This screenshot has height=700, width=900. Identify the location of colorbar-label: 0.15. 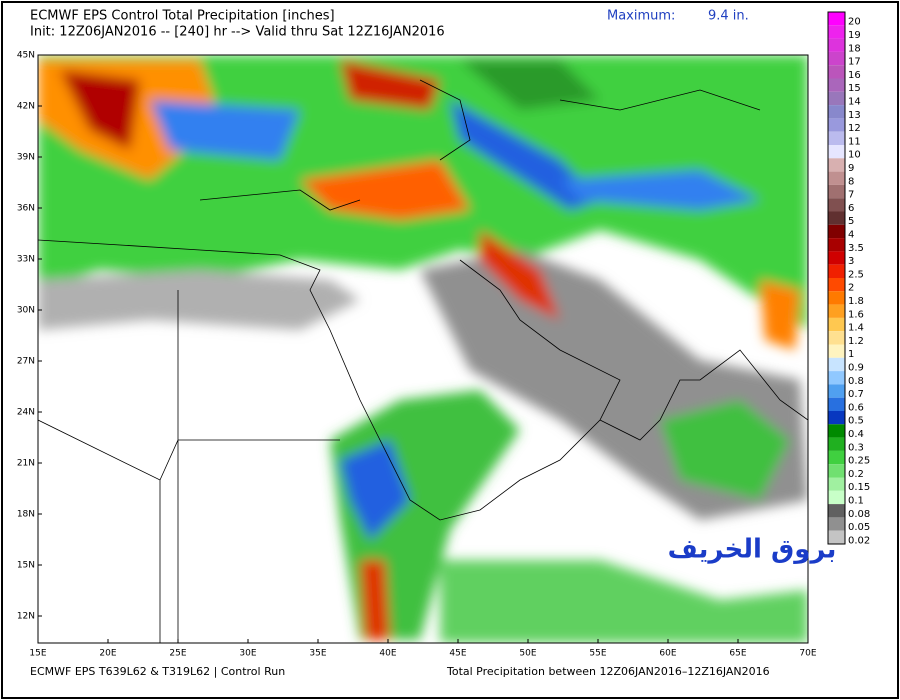
(859, 487).